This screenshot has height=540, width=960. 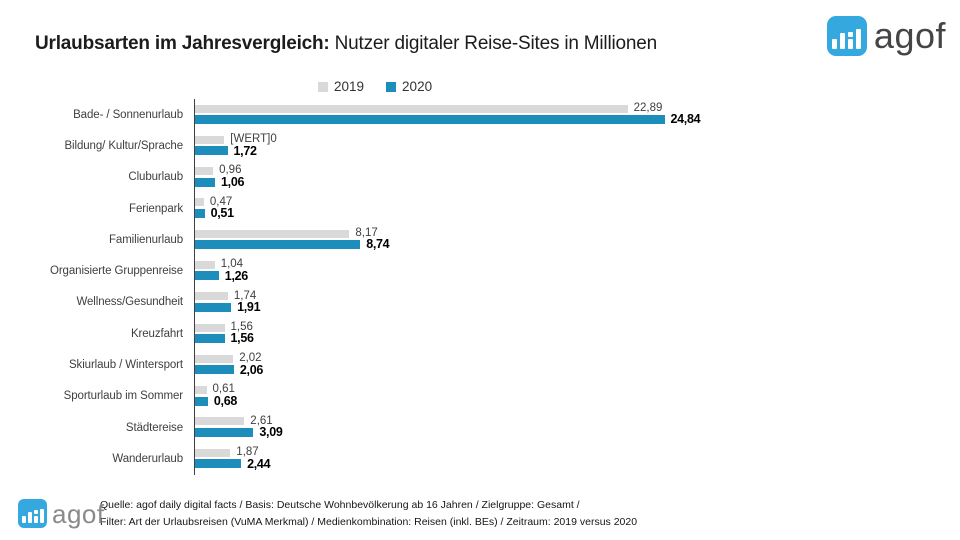 What do you see at coordinates (221, 201) in the screenshot?
I see `value-label-2019: 0,47` at bounding box center [221, 201].